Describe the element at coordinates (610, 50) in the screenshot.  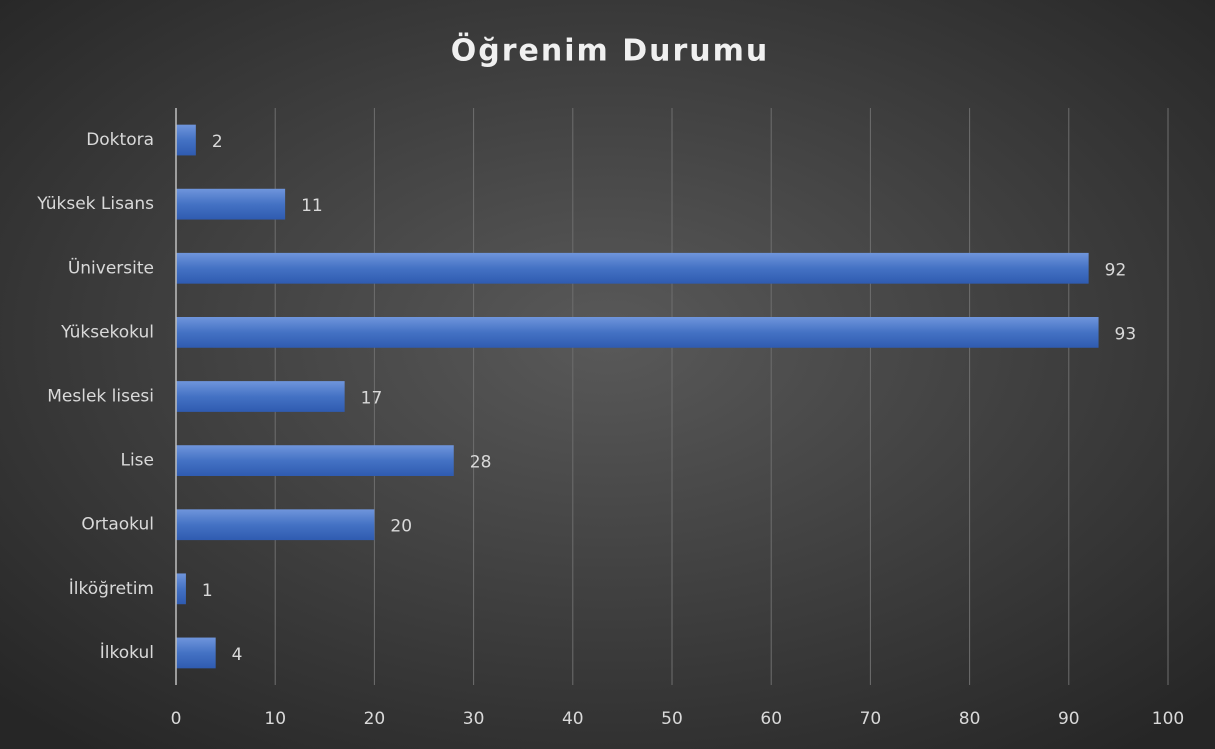
I see `chart-title: Öğrenim Durumu` at that location.